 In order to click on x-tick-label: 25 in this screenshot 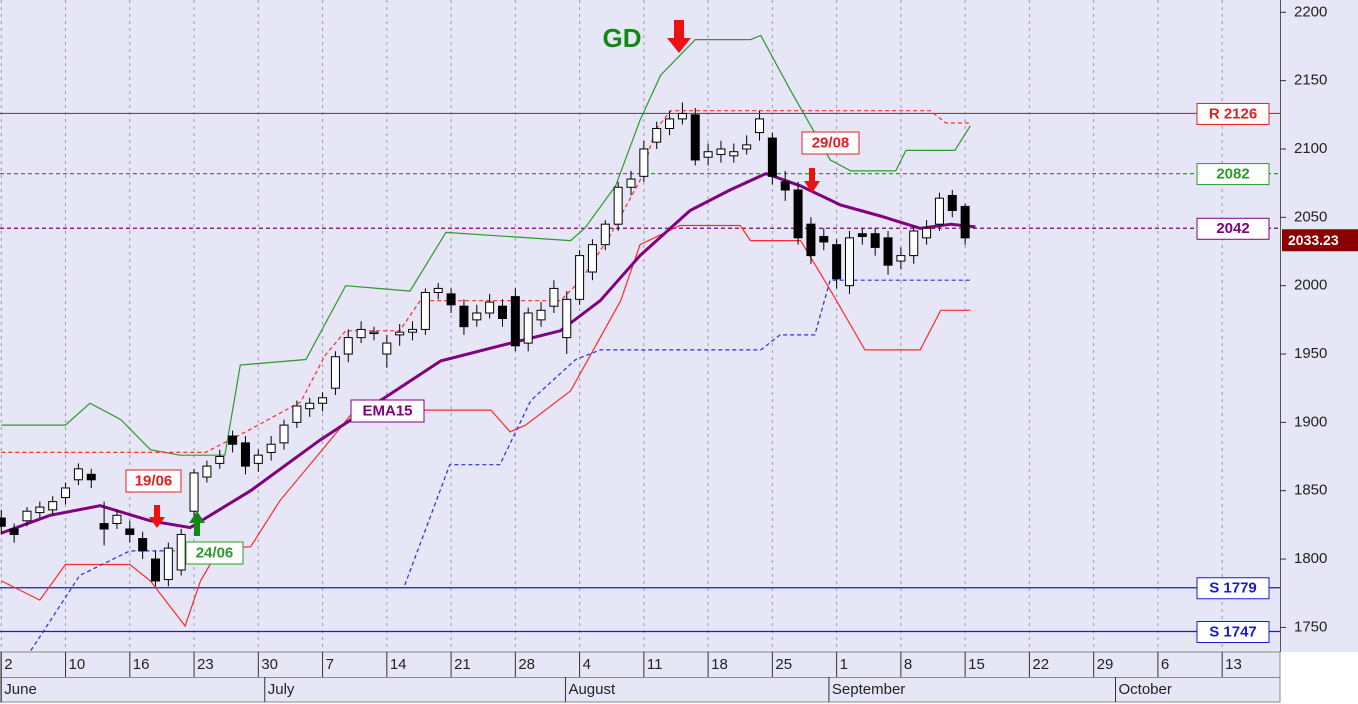, I will do `click(783, 664)`.